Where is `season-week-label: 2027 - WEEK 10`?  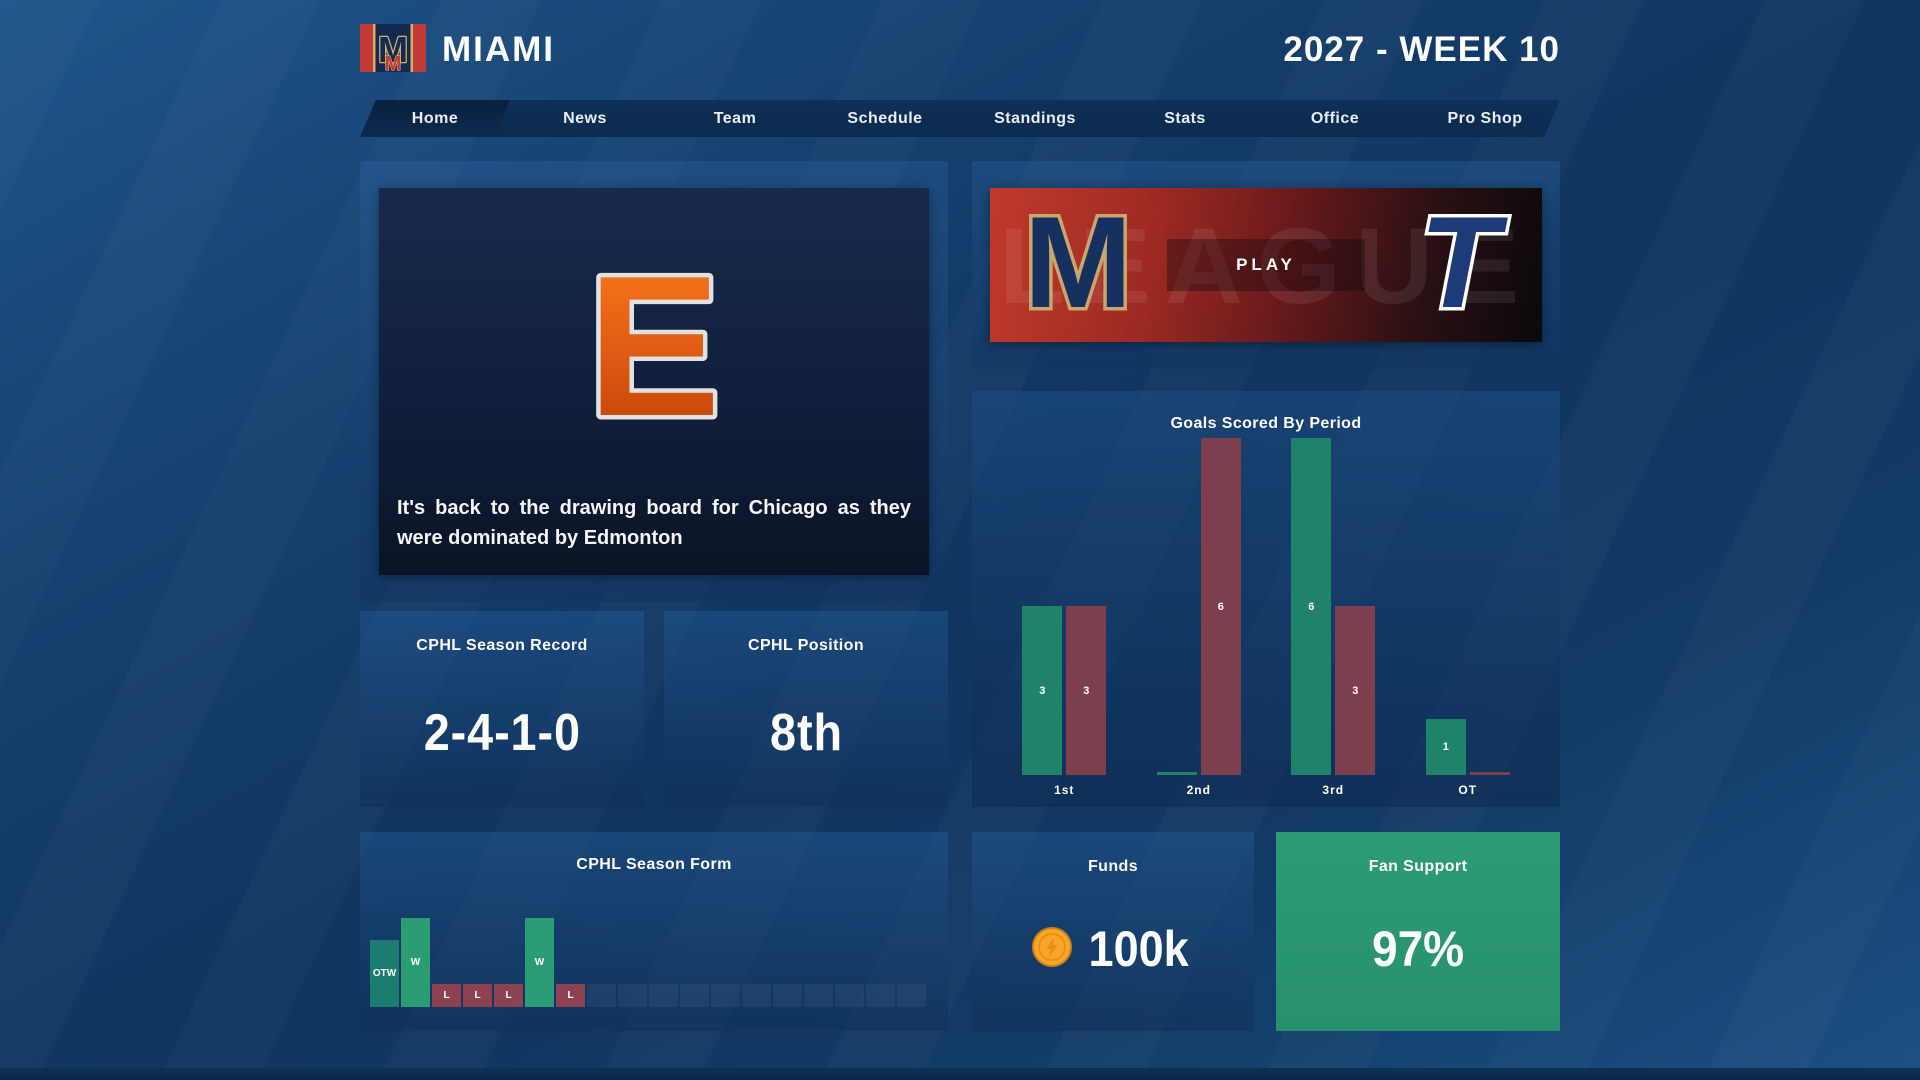
season-week-label: 2027 - WEEK 10 is located at coordinates (1421, 49).